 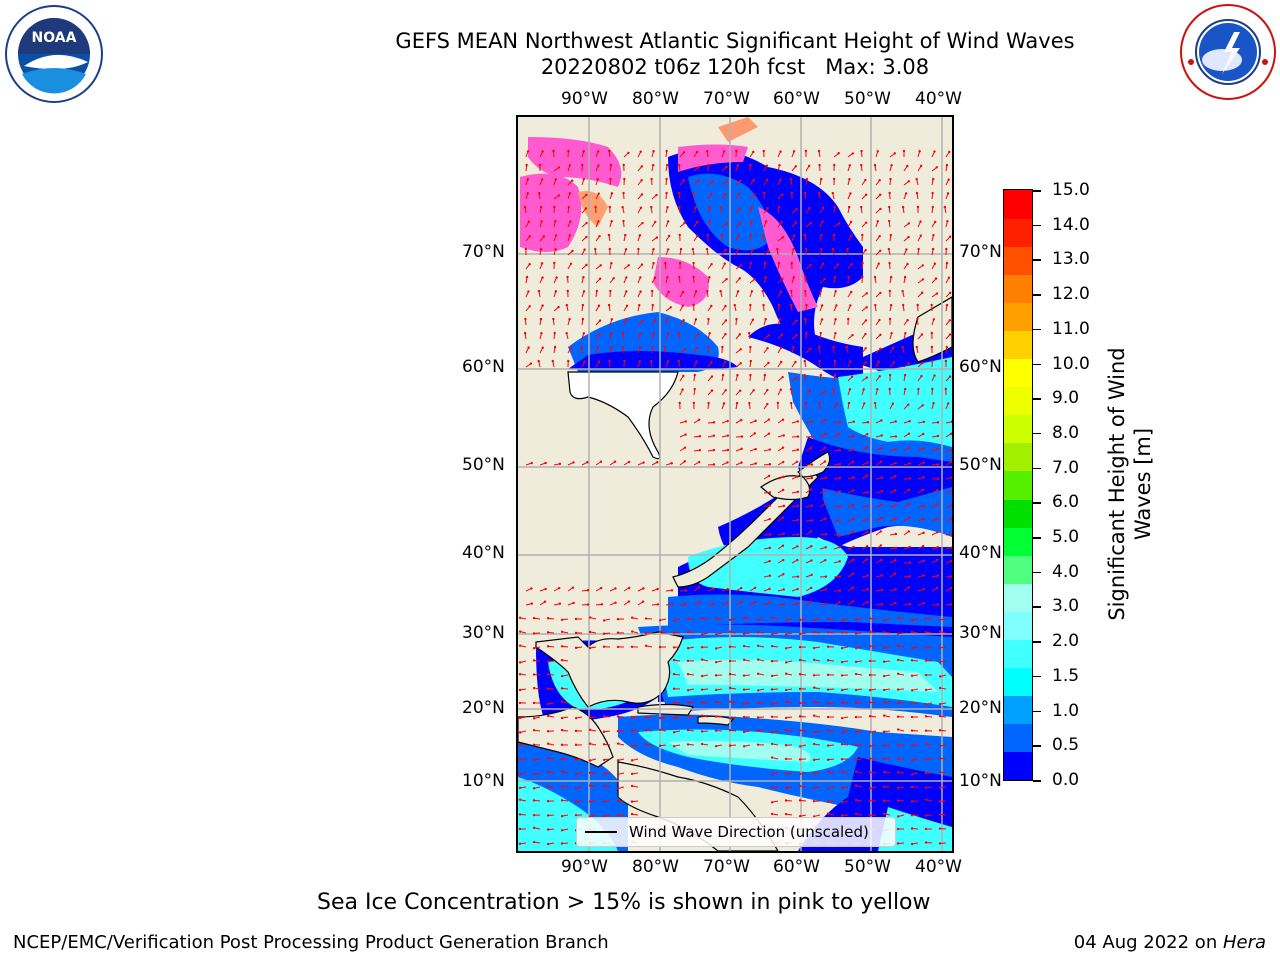 I want to click on lon-label: 60°W, so click(x=796, y=99).